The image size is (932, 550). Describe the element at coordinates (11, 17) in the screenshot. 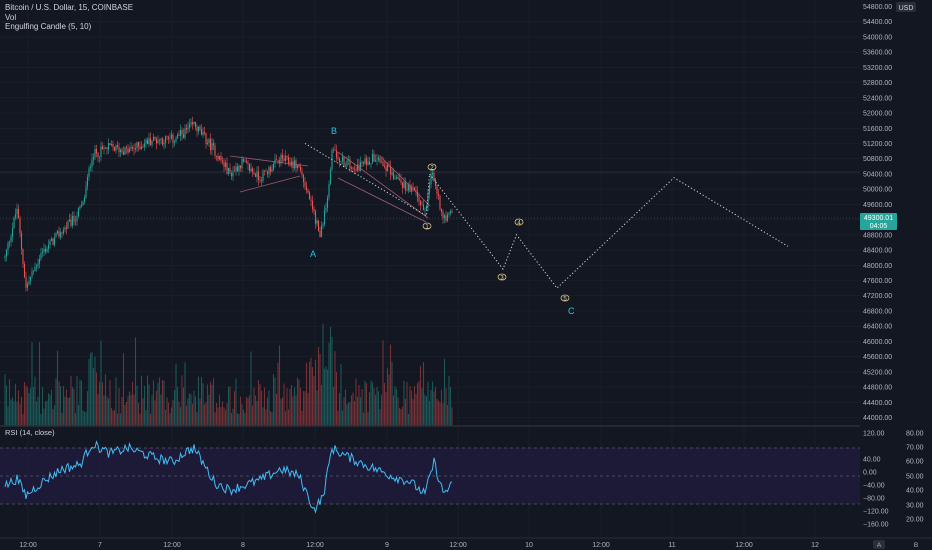

I see `volume-indicator-label: Vol` at that location.